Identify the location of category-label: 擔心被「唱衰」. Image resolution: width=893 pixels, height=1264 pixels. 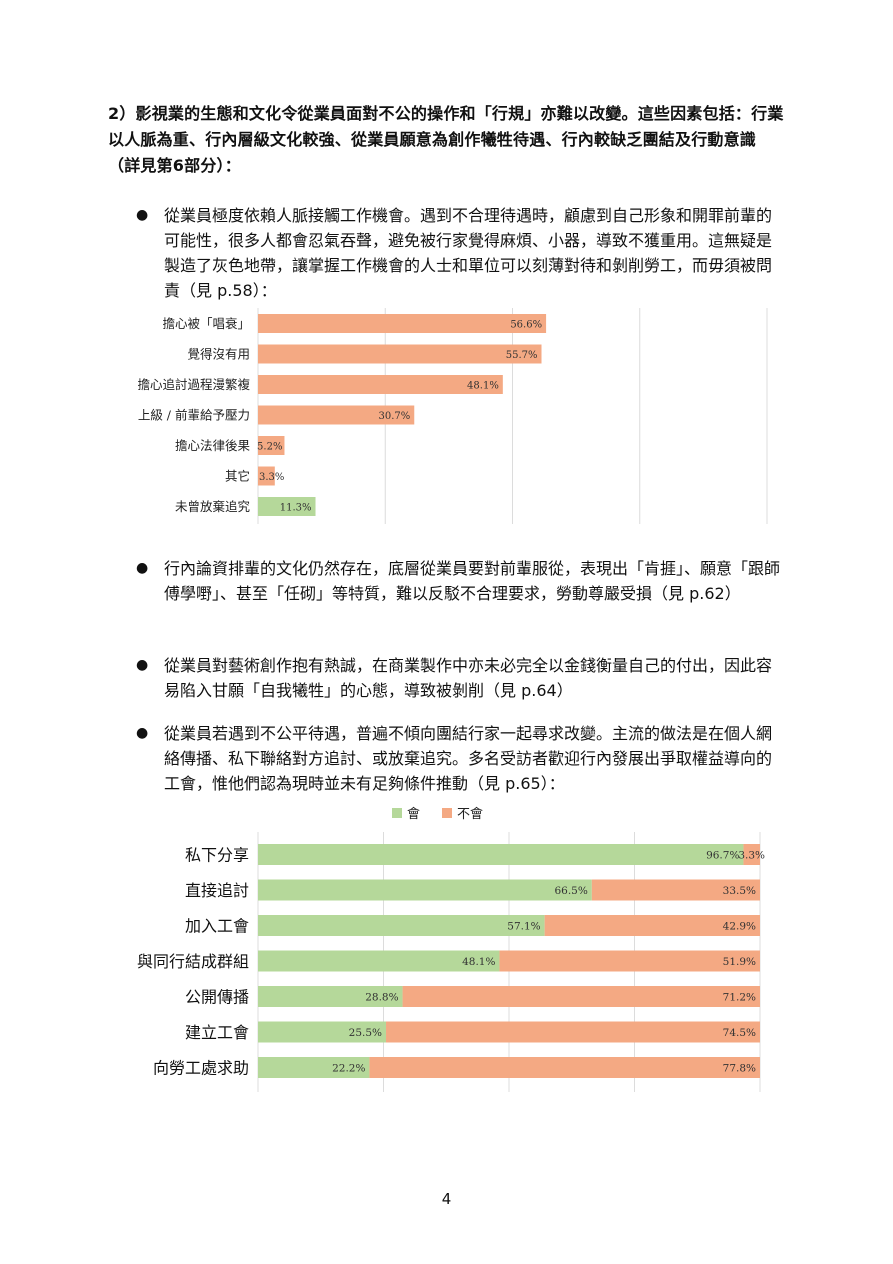
(206, 323).